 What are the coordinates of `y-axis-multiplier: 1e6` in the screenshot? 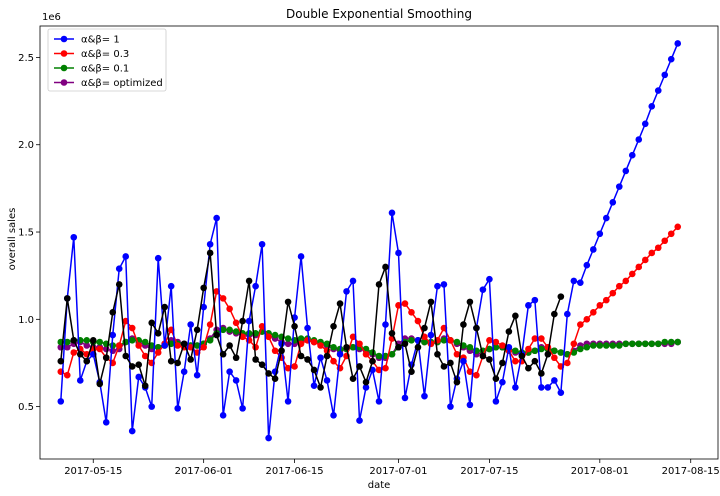 It's located at (51, 17).